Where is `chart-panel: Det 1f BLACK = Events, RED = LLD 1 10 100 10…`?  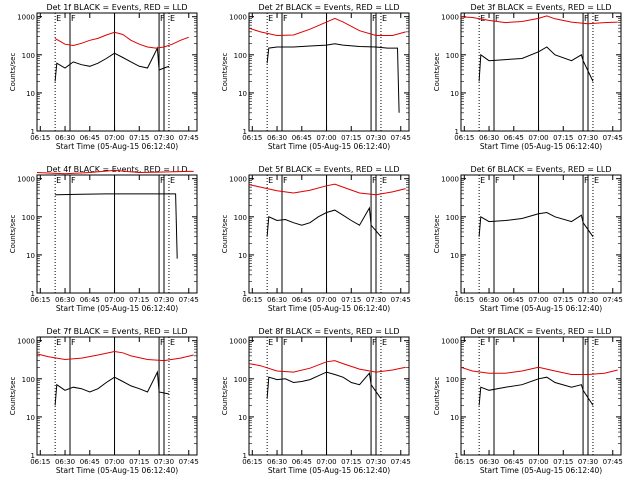
chart-panel: Det 1f BLACK = Events, RED = LLD 1 10 100 10… is located at coordinates (104, 77).